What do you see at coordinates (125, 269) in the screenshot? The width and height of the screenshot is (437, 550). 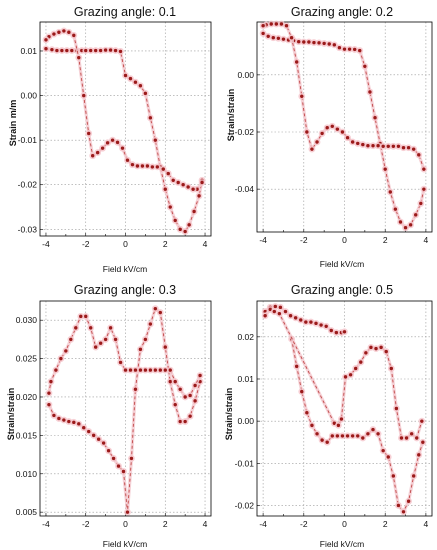 I see `x-axis-label: Field kV/cm` at bounding box center [125, 269].